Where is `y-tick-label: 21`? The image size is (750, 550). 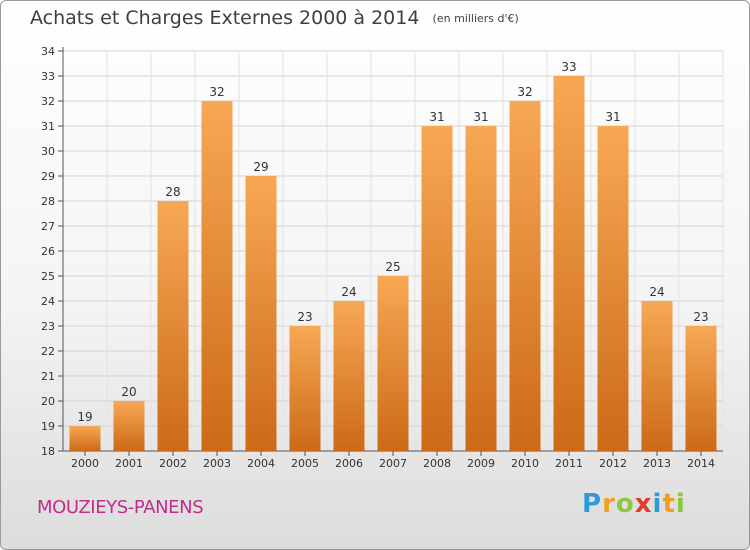
y-tick-label: 21 is located at coordinates (48, 376).